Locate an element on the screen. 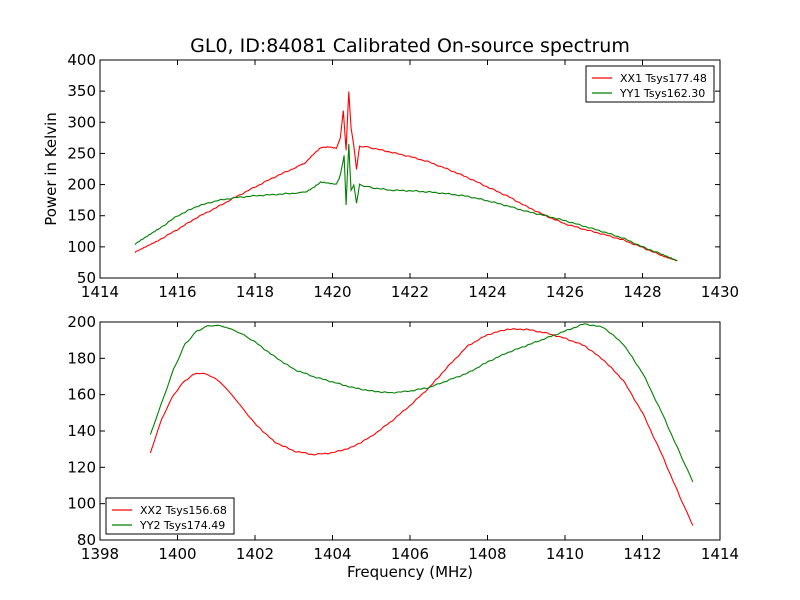 This screenshot has height=600, width=800. y-tick-label: 160 is located at coordinates (81, 395).